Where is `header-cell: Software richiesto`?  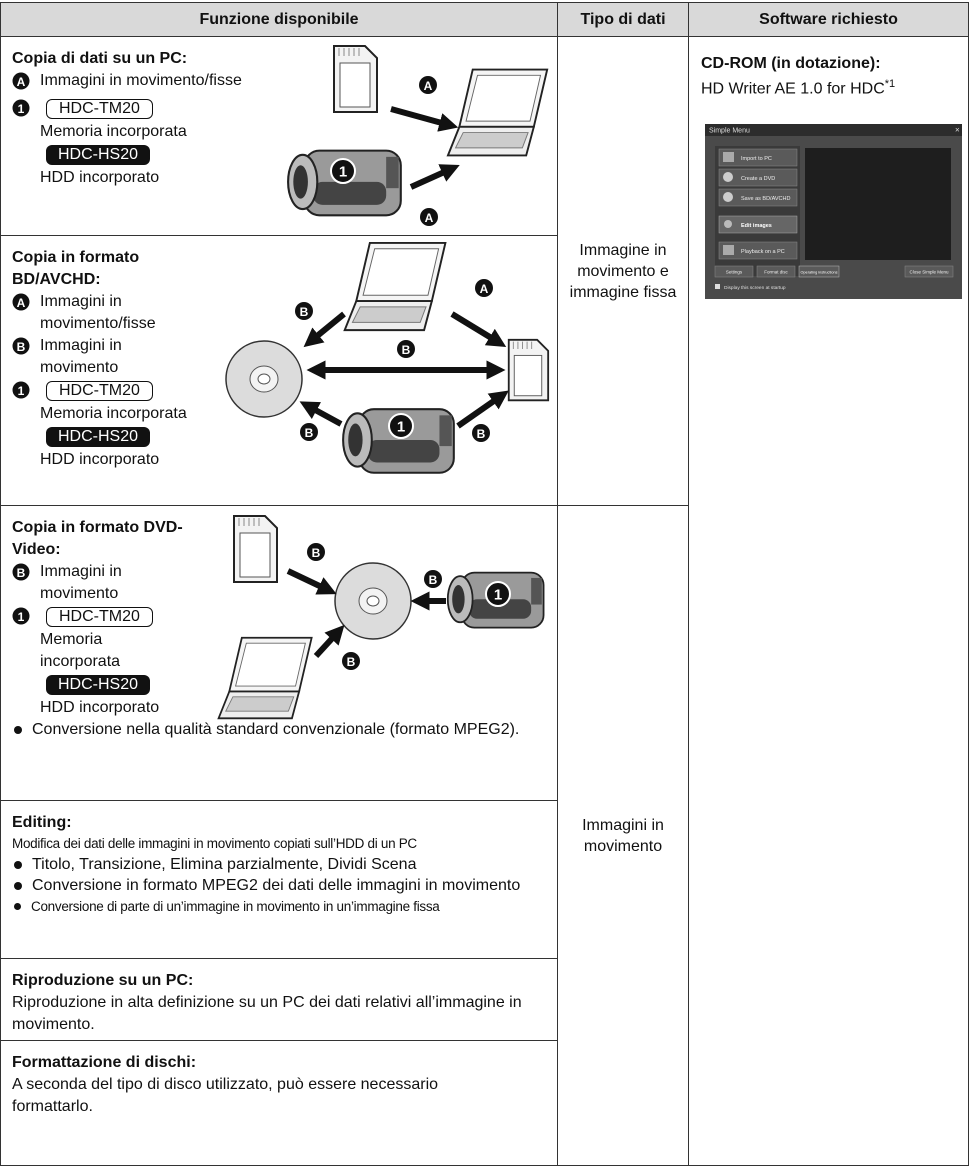
header-cell: Software richiesto is located at coordinates (828, 19).